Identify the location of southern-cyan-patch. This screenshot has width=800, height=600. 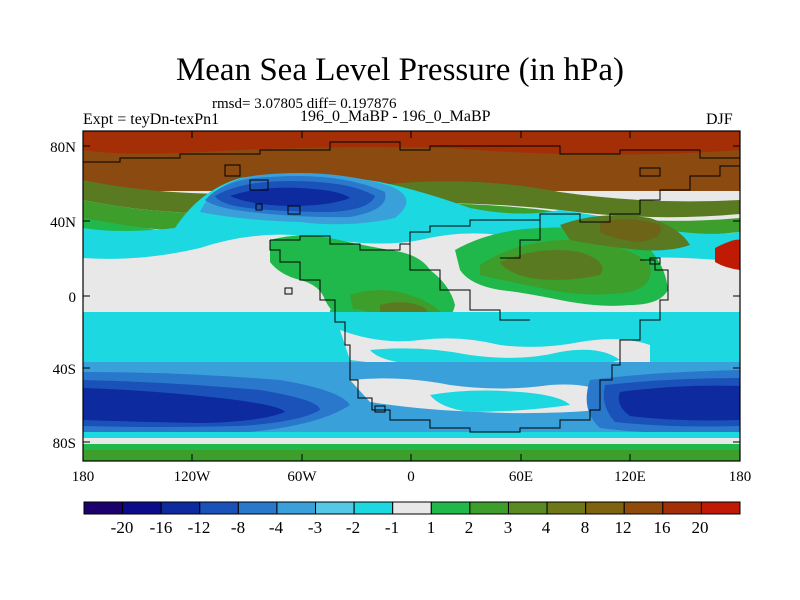
(500, 401).